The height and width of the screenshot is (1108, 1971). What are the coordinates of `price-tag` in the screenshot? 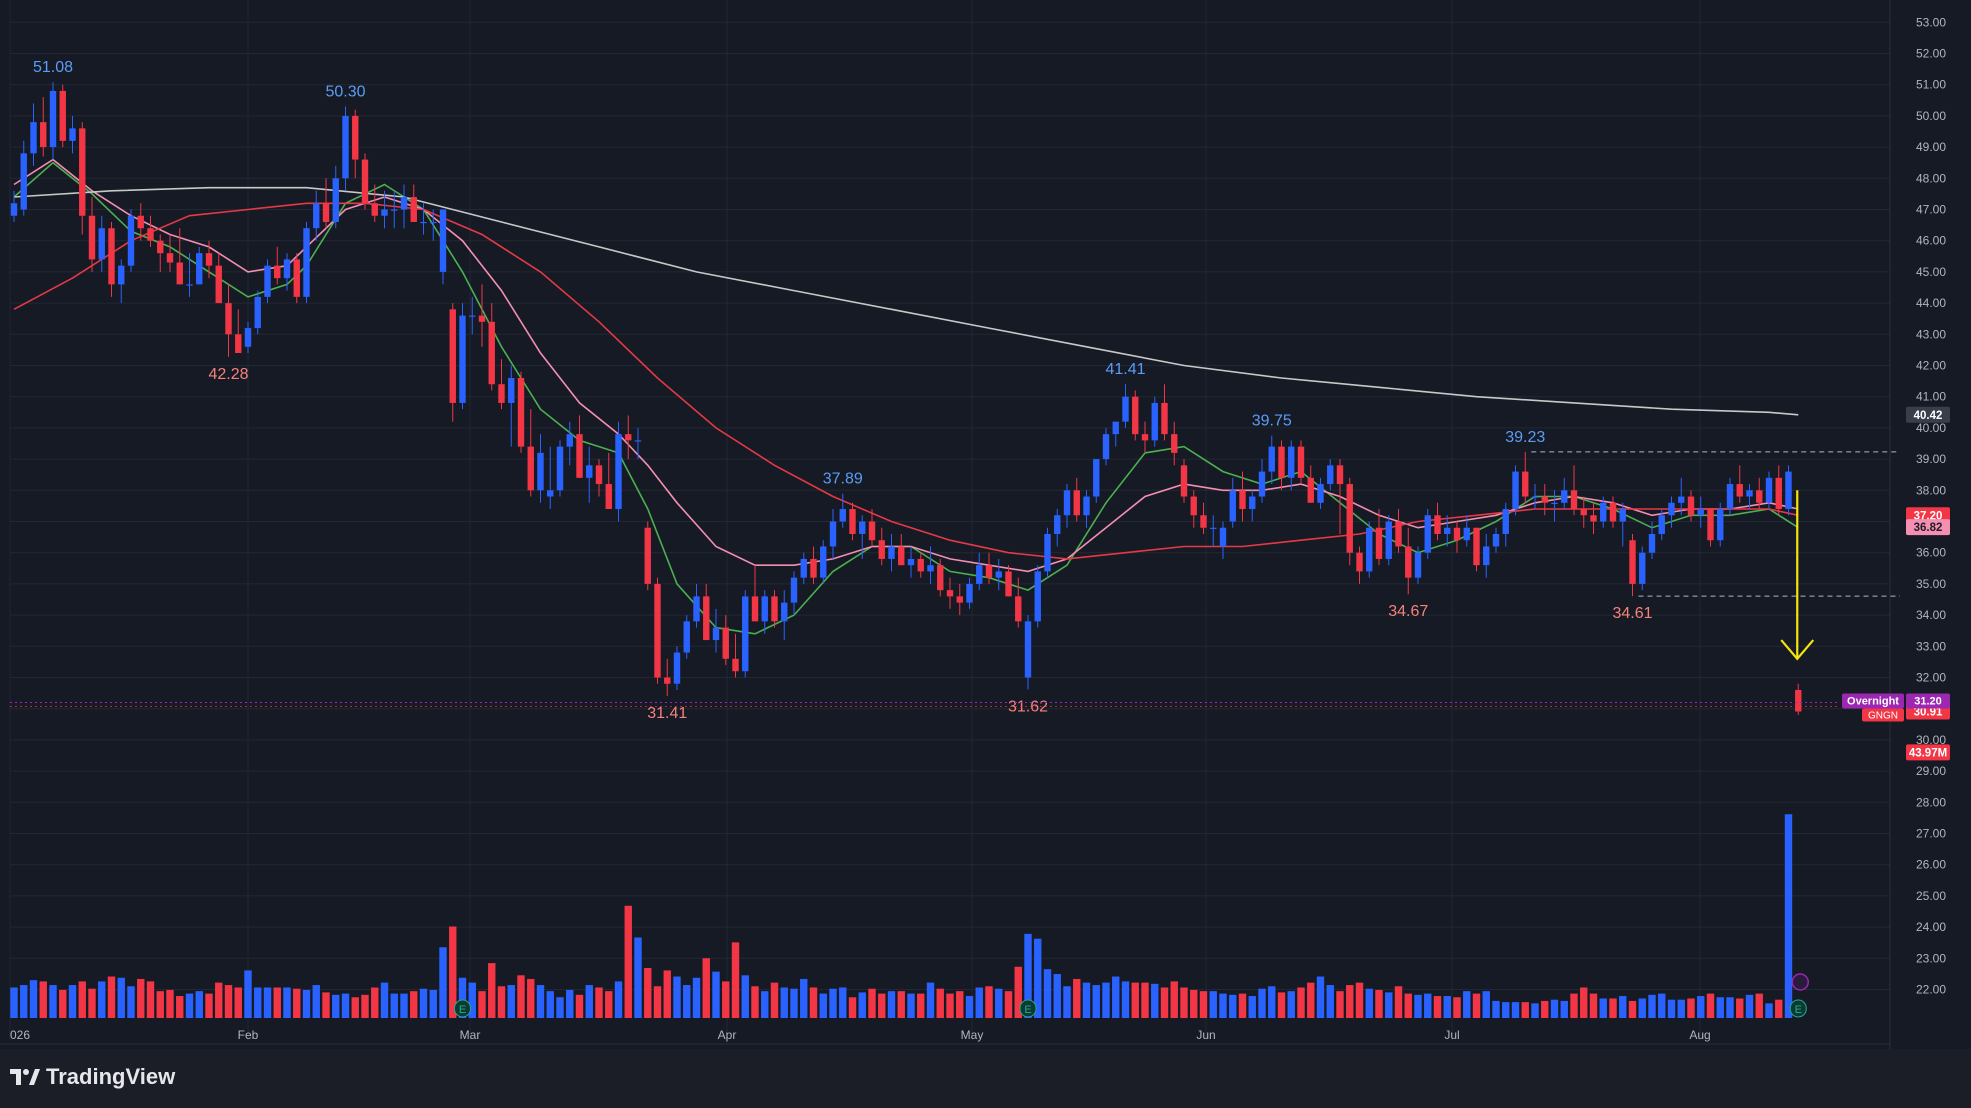 It's located at (1928, 752).